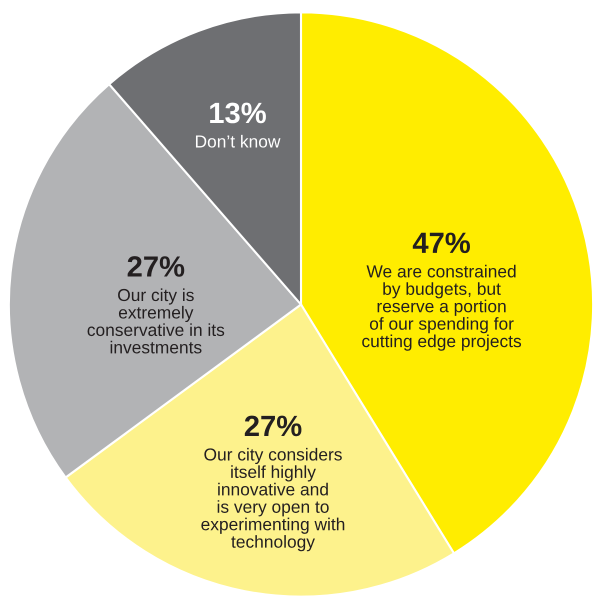 The image size is (602, 609). I want to click on slice-label: Don’t know, so click(238, 141).